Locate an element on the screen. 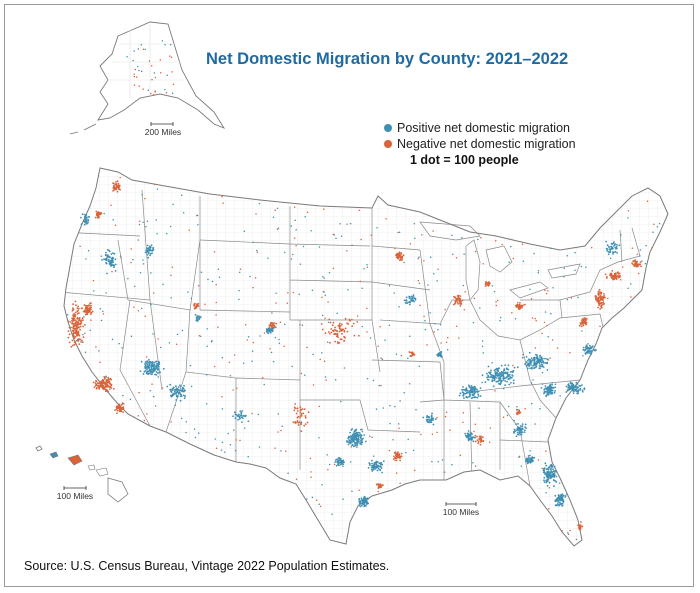 This screenshot has width=700, height=593. hawaii-inset is located at coordinates (82, 474).